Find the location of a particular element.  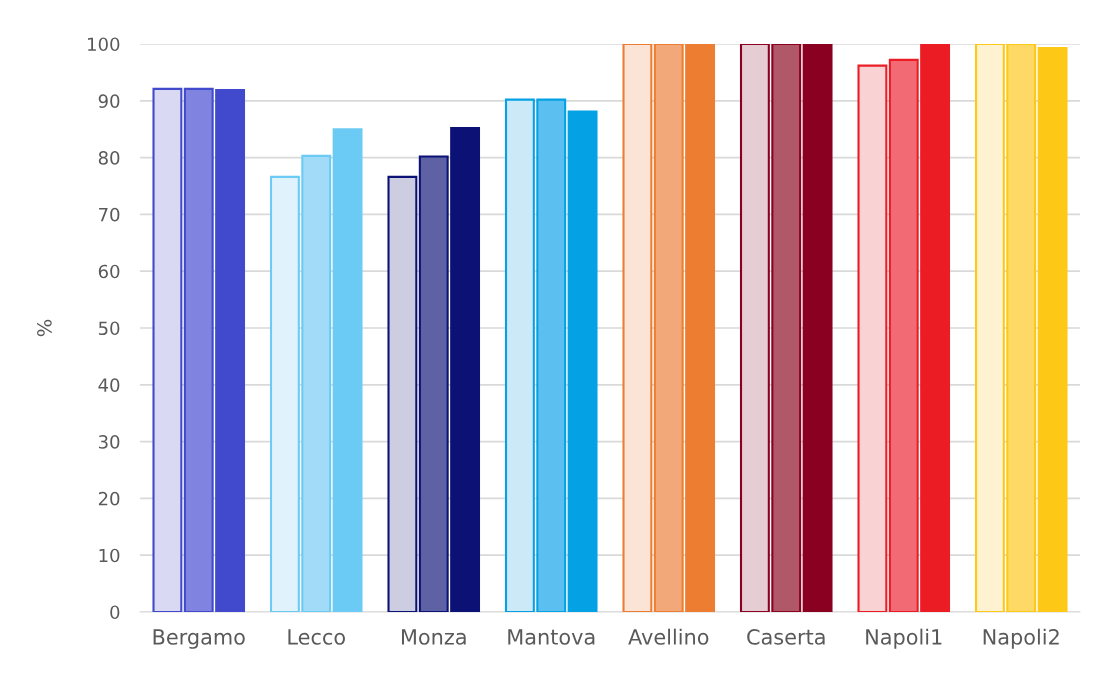

y-tick-label: 90 is located at coordinates (109, 101).